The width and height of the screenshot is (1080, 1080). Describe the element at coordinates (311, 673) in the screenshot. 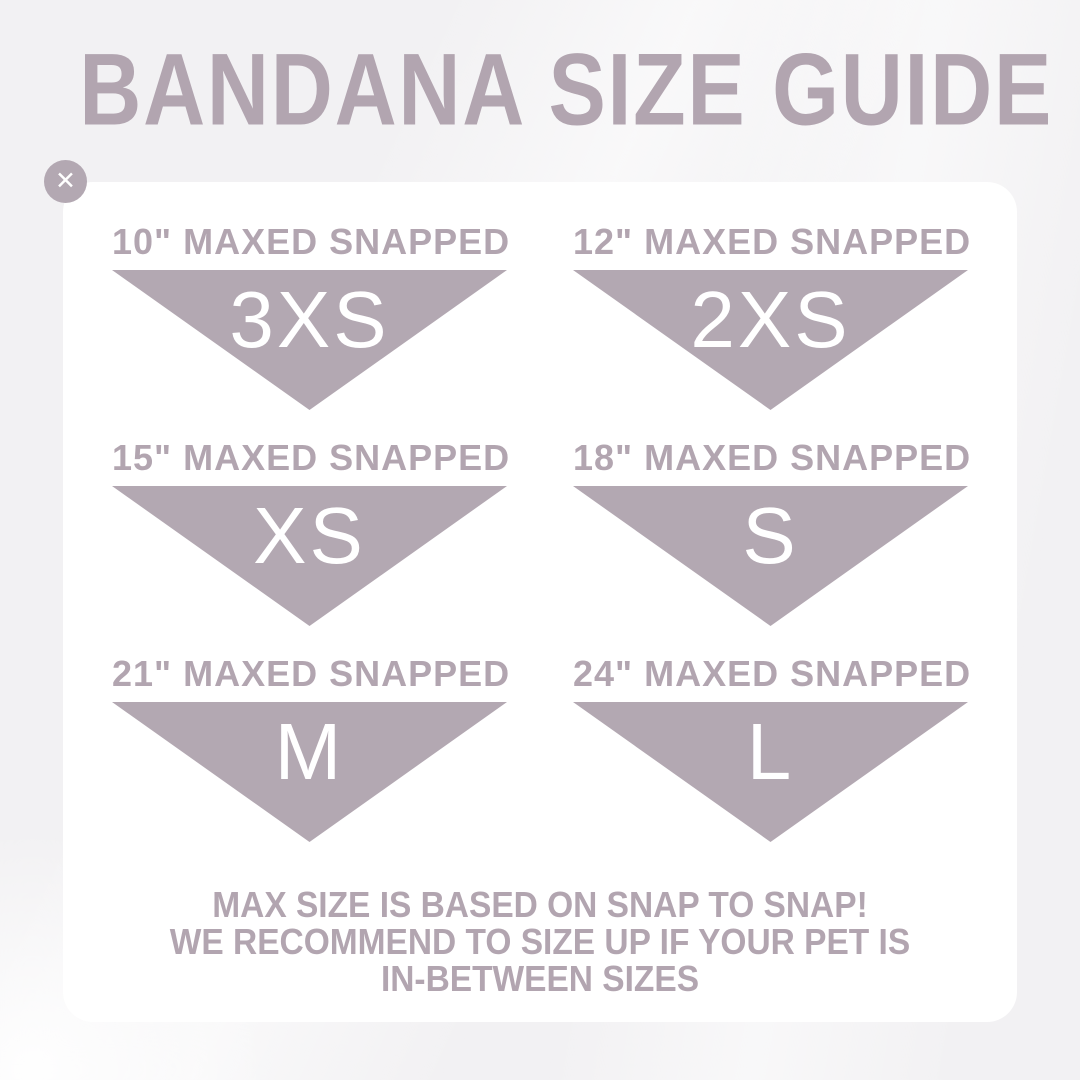

I see `max-snapped-label: 21" MAXED SNAPPED` at that location.